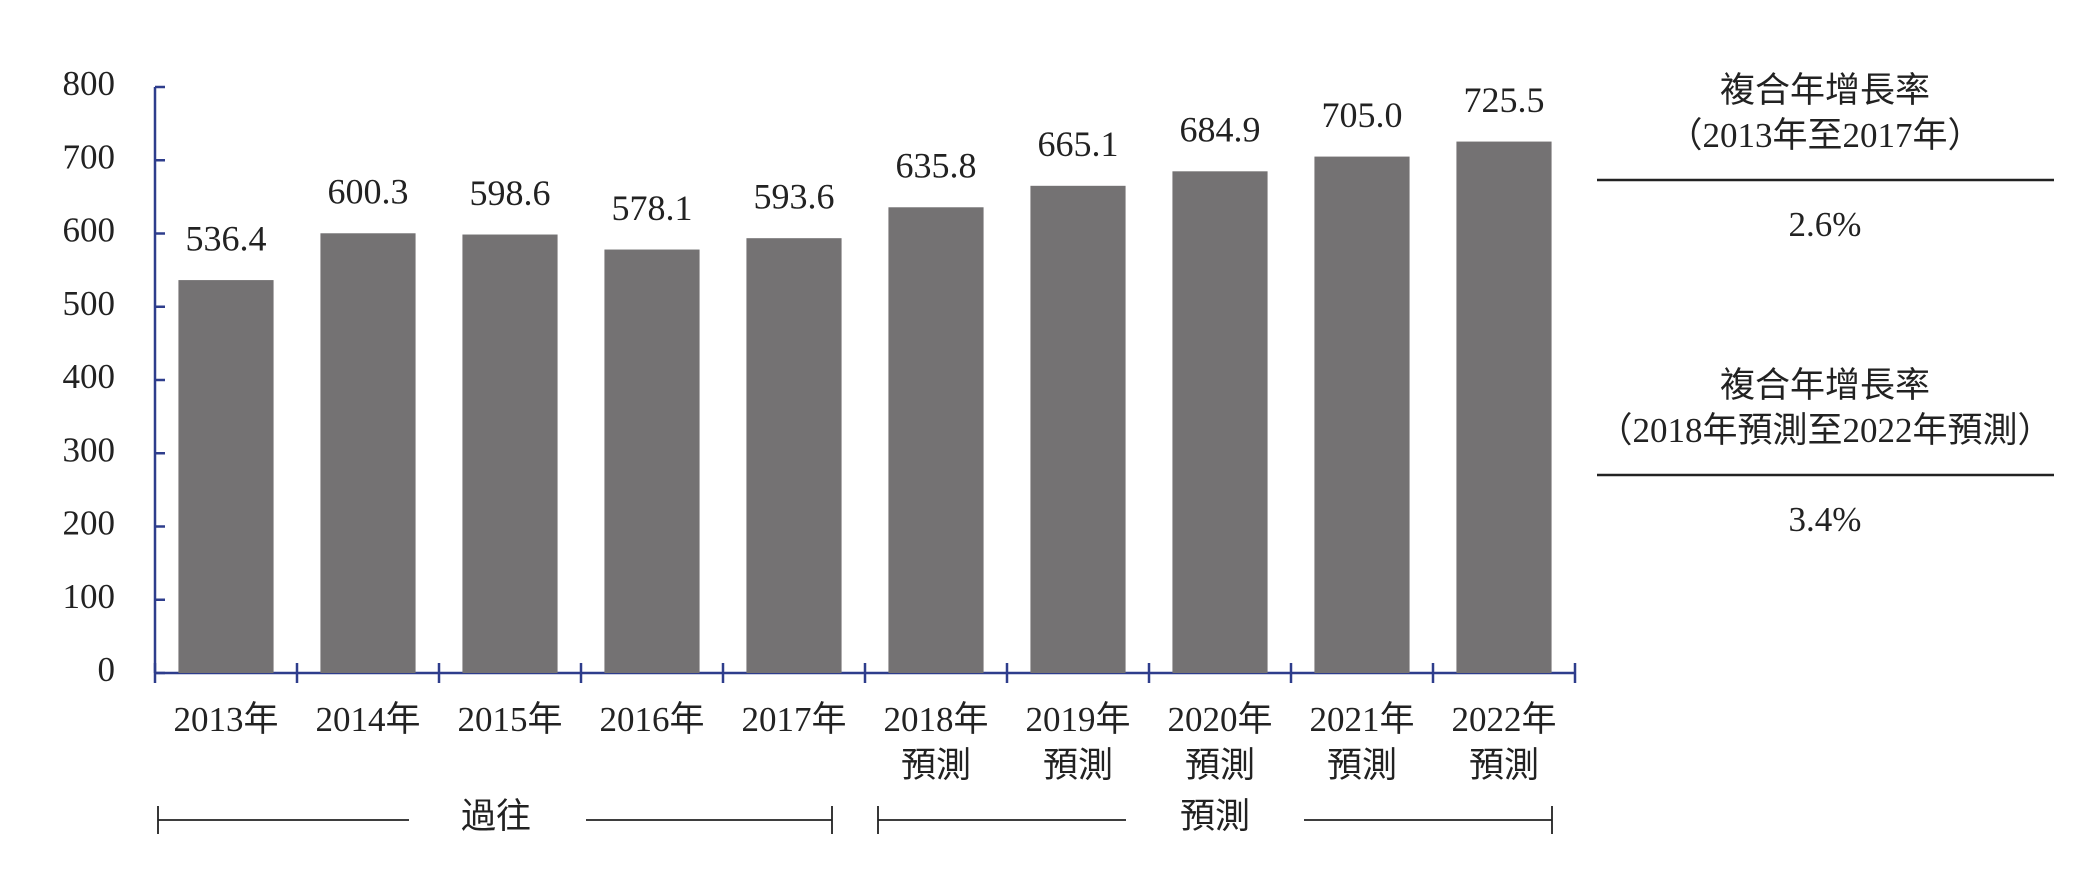  I want to click on value-label: 593.6, so click(794, 196).